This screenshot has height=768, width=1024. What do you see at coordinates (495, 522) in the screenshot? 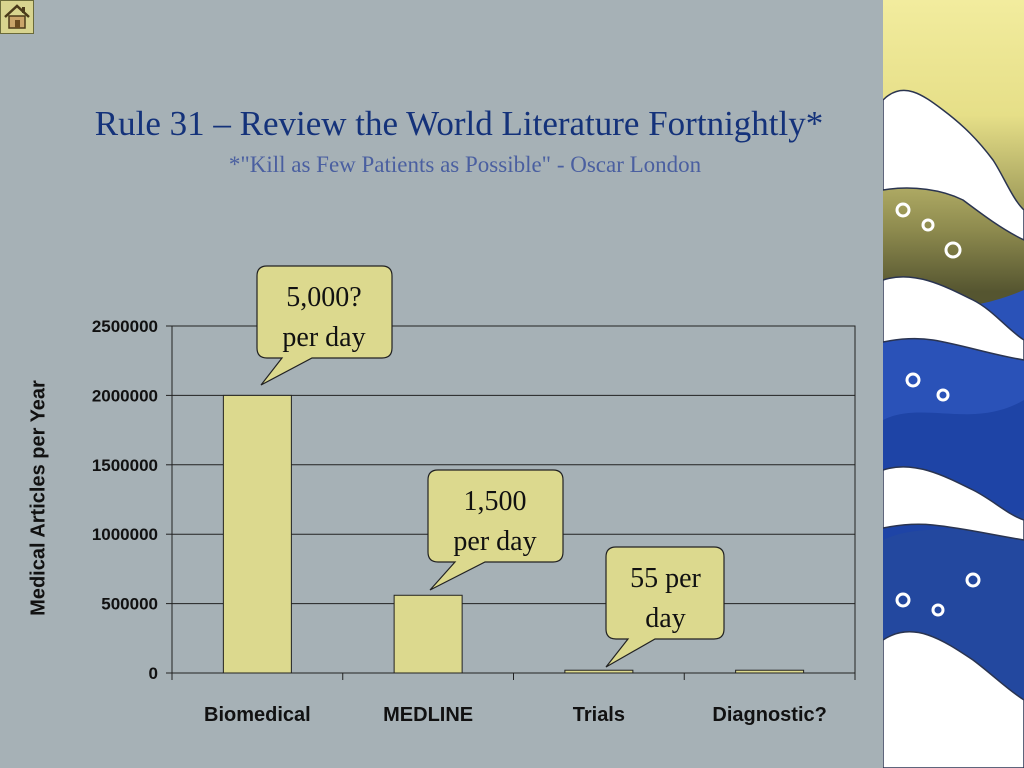
I see `callout-medline: 1,500 per day` at bounding box center [495, 522].